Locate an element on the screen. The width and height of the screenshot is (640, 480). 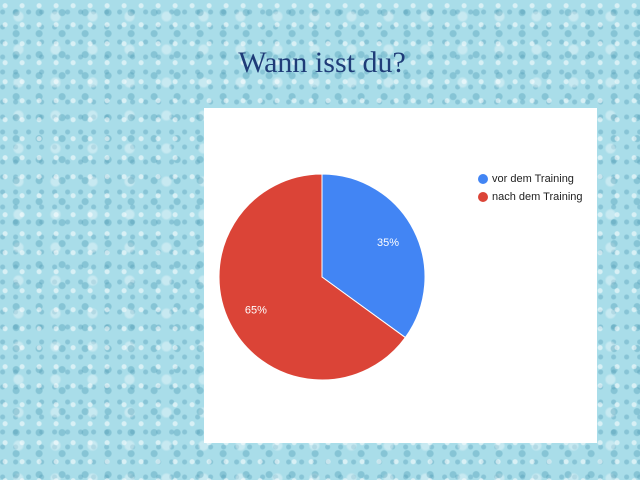
legend-label: vor dem Training is located at coordinates (533, 179).